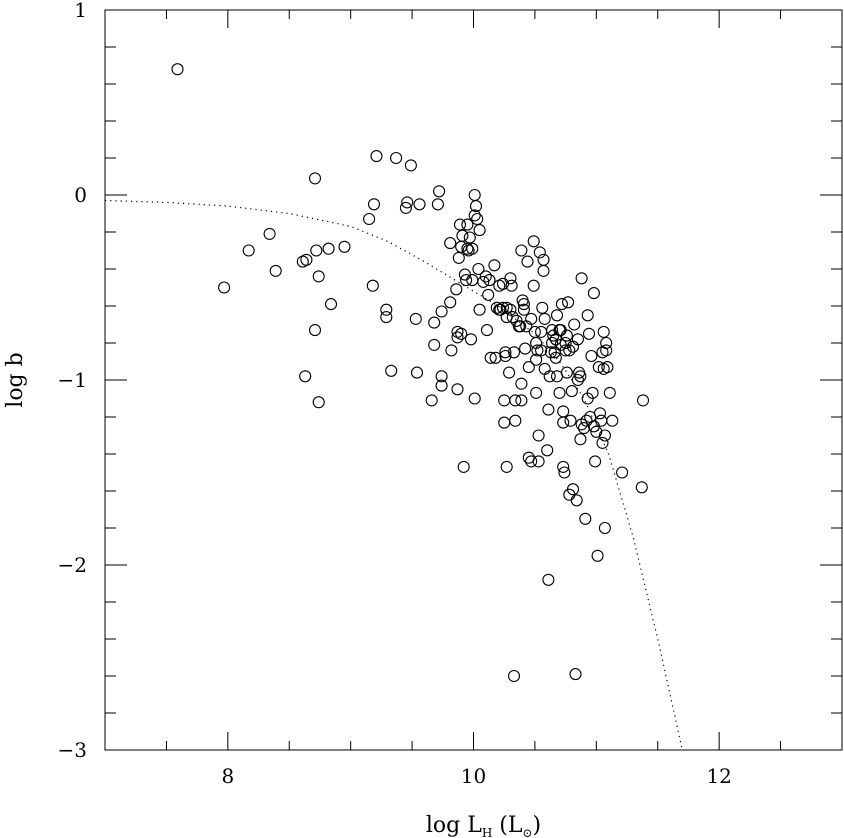 The height and width of the screenshot is (838, 844). I want to click on y-axis-title: log b, so click(15, 379).